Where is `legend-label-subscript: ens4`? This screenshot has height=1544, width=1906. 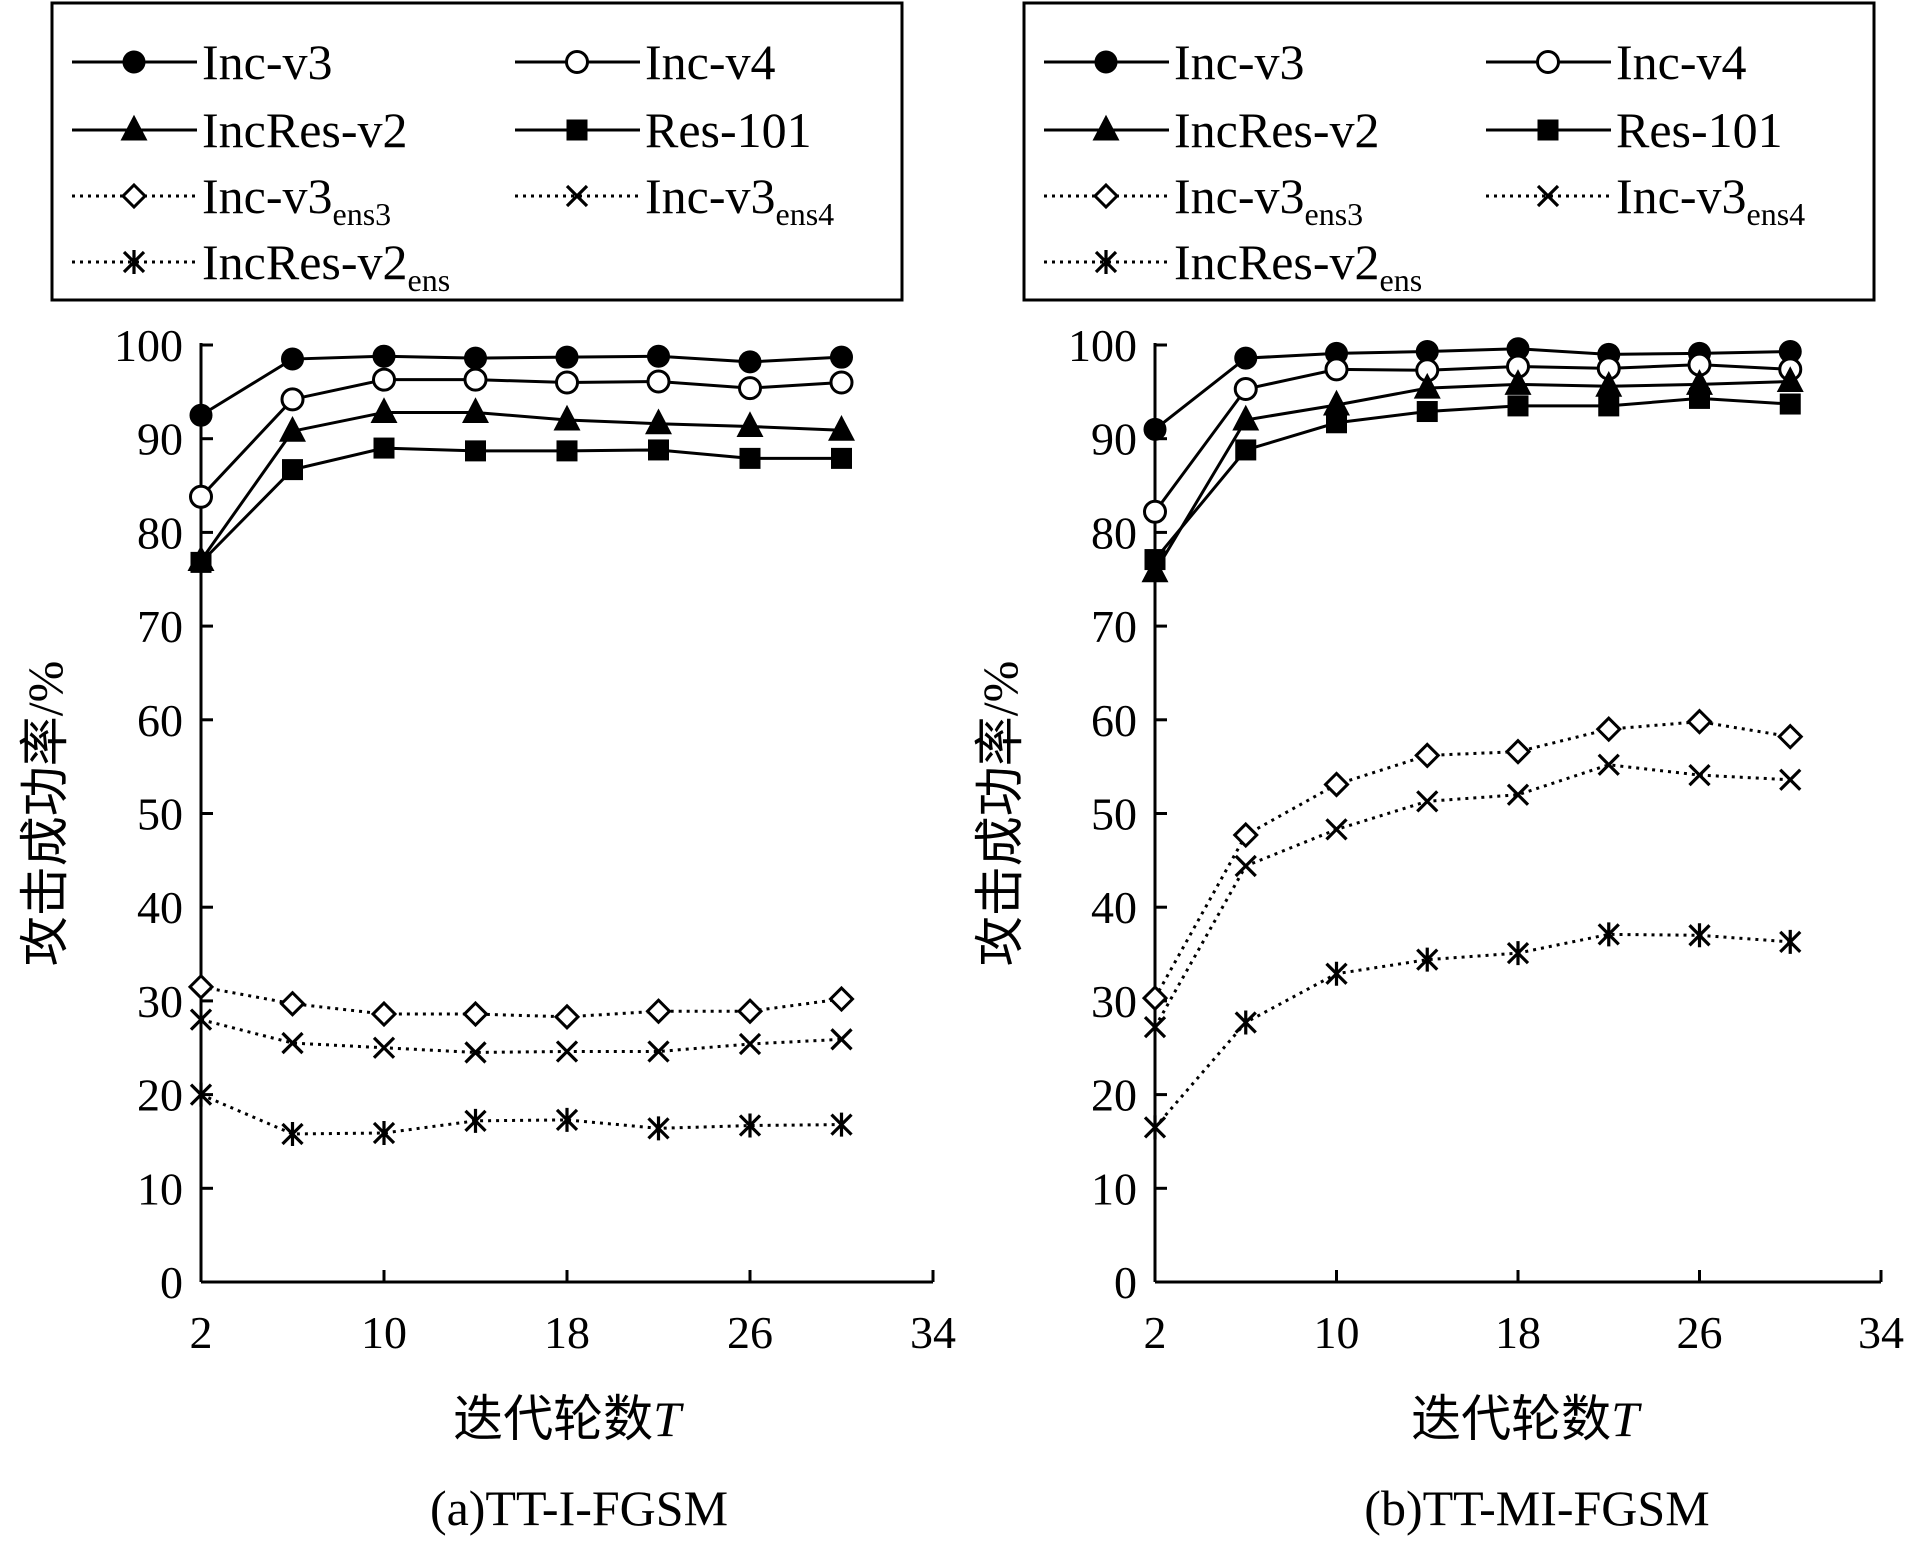 legend-label-subscript: ens4 is located at coordinates (805, 214).